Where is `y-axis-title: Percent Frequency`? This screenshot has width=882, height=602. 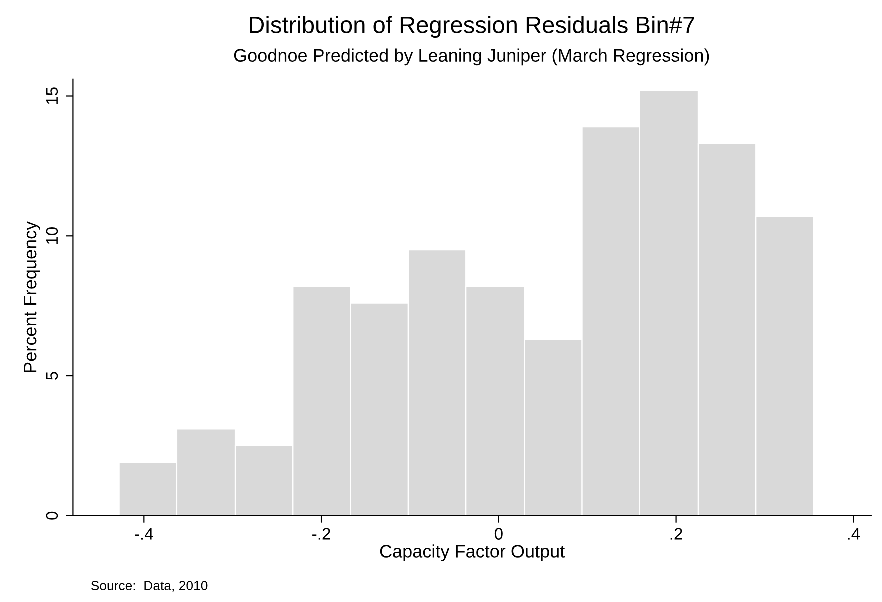 y-axis-title: Percent Frequency is located at coordinates (32, 296).